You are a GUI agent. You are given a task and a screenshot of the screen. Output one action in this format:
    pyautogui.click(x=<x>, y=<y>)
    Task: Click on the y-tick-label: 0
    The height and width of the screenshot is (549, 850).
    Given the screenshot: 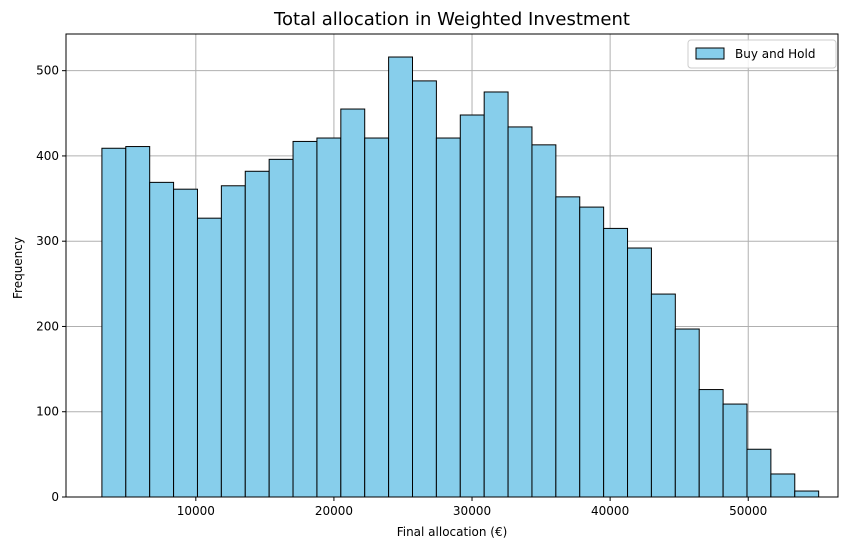 What is the action you would take?
    pyautogui.click(x=55, y=497)
    